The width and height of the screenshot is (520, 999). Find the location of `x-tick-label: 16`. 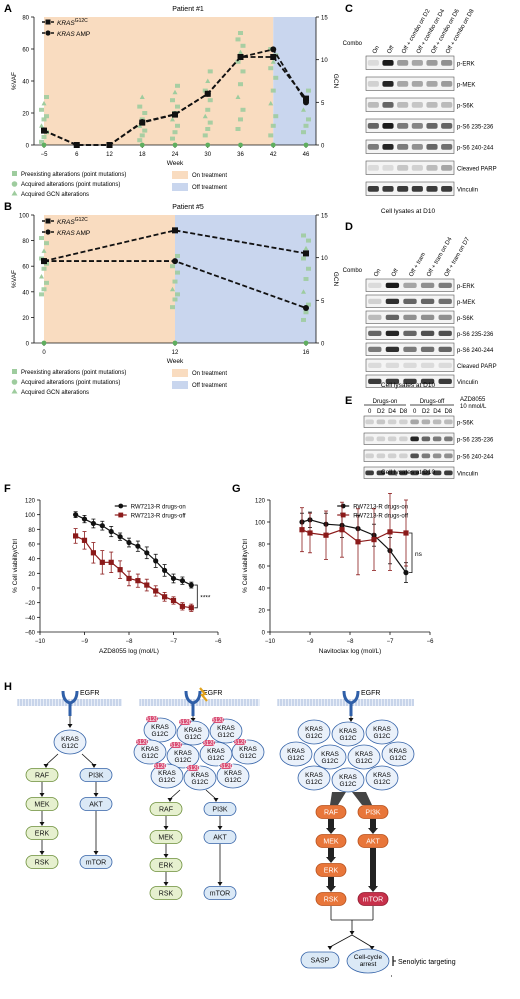

x-tick-label: 16 is located at coordinates (306, 353).